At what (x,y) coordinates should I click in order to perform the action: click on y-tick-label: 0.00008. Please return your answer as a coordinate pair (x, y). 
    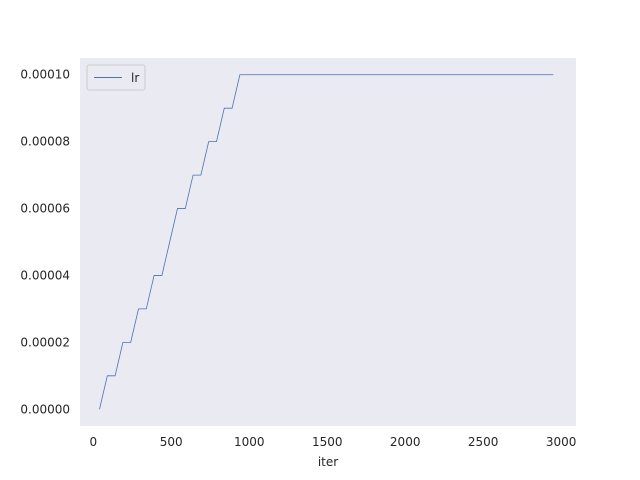
    Looking at the image, I should click on (45, 142).